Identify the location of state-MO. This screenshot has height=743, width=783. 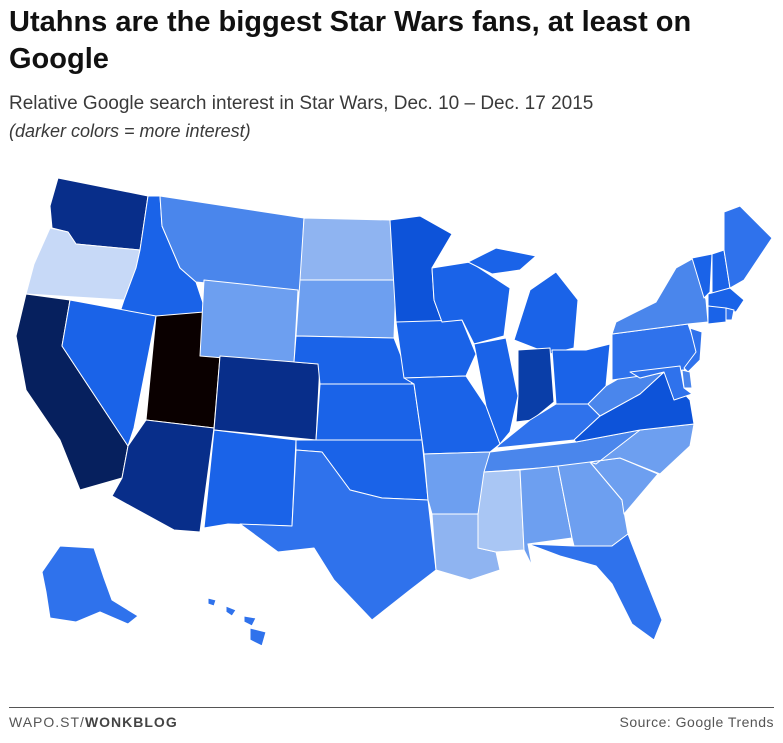
(452, 415).